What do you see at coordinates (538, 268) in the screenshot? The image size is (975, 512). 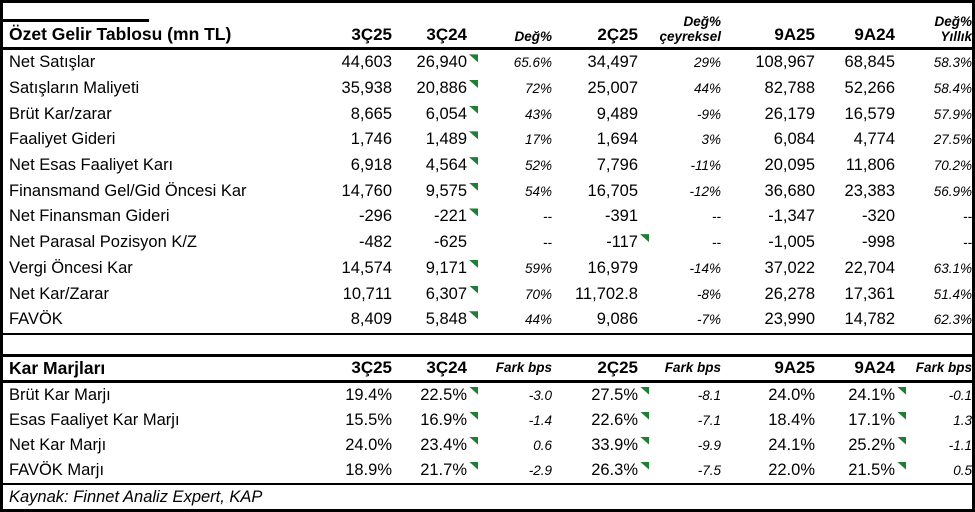 I see `value-cell: 59%` at bounding box center [538, 268].